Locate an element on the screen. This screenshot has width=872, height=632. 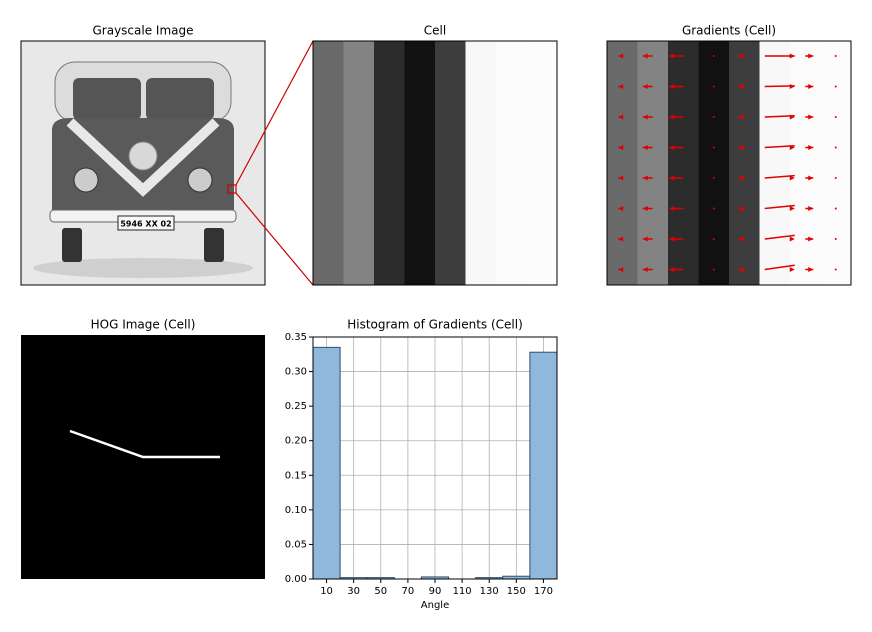
x-tick-label: 130 is located at coordinates (489, 591).